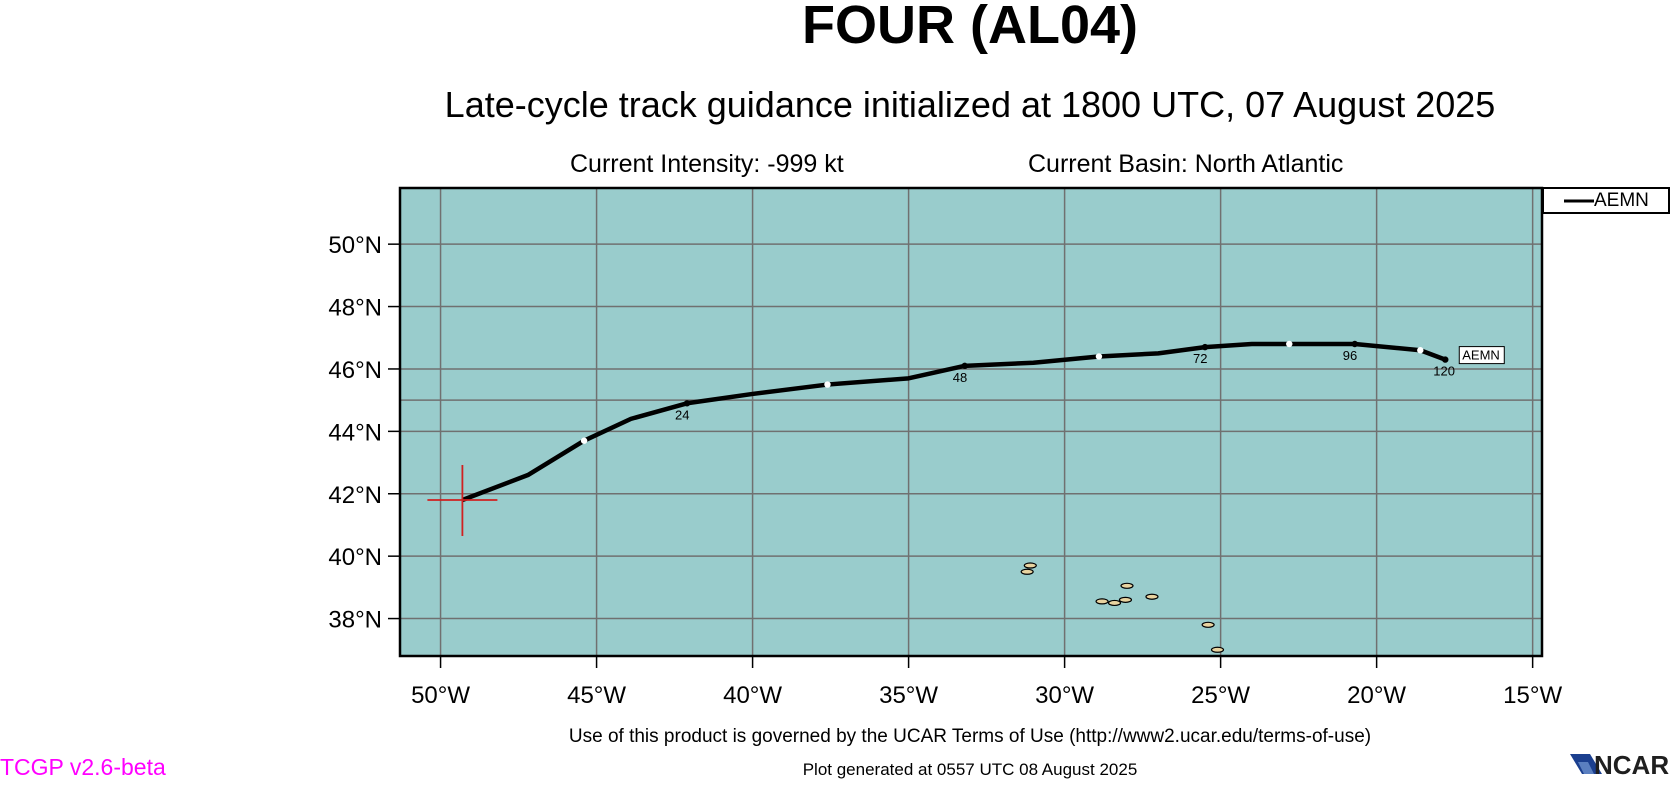 This screenshot has width=1673, height=785. I want to click on current-basin: Current Basin: North Atlantic, so click(1186, 164).